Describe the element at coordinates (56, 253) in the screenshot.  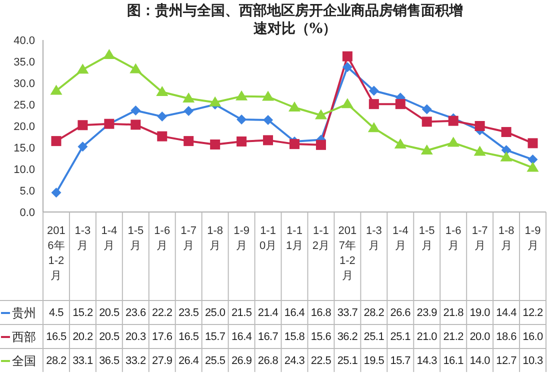
I see `x-tick-label: 2016年1-2月` at that location.